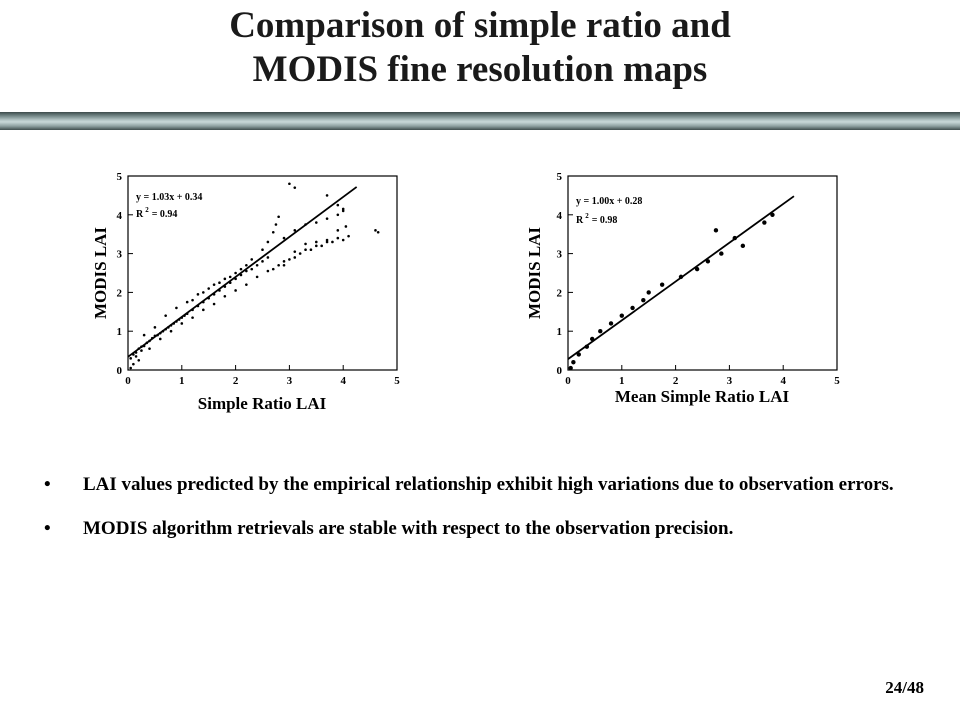  I want to click on x-tick-label: 2, so click(676, 381).